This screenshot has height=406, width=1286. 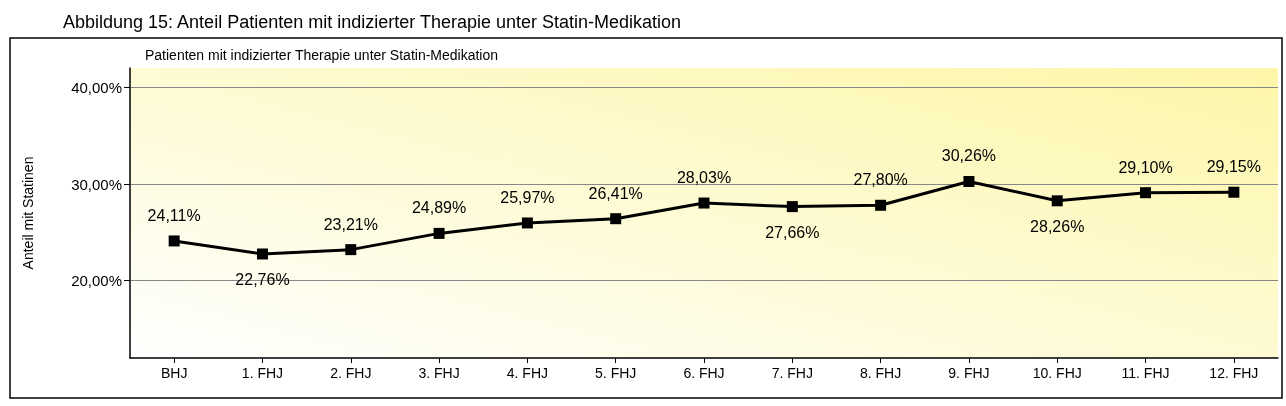 I want to click on data-label: 28,03%, so click(x=704, y=178).